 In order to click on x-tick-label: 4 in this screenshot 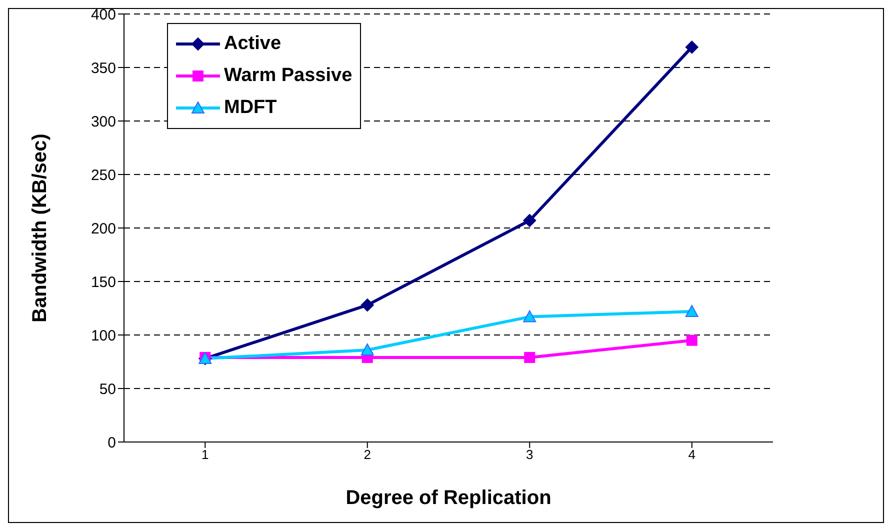, I will do `click(692, 454)`.